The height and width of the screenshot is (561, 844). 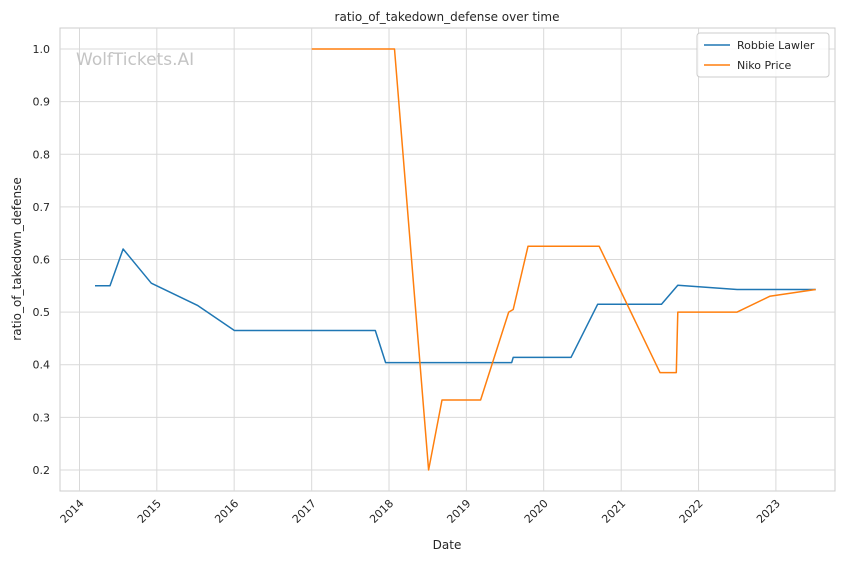 What do you see at coordinates (42, 154) in the screenshot?
I see `y-tick-label: 0.8` at bounding box center [42, 154].